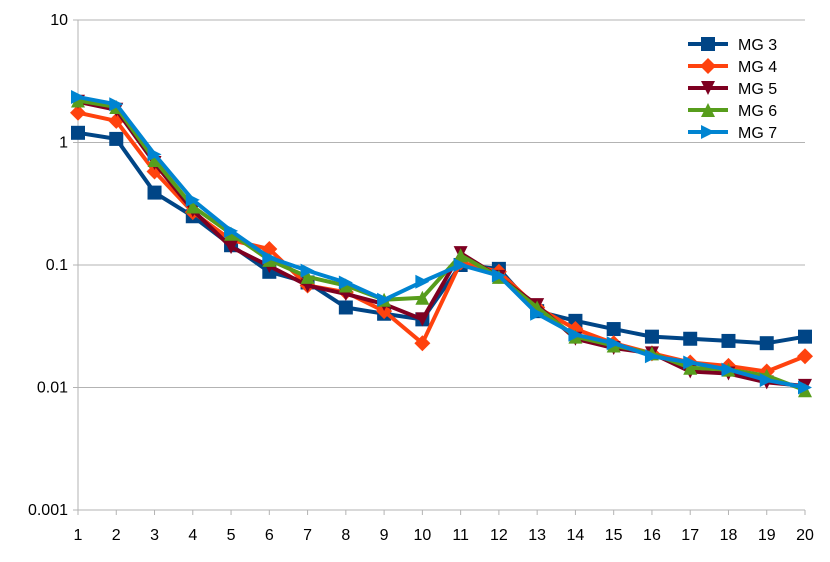 Image resolution: width=830 pixels, height=562 pixels. Describe the element at coordinates (192, 535) in the screenshot. I see `x-tick-label: 4` at that location.